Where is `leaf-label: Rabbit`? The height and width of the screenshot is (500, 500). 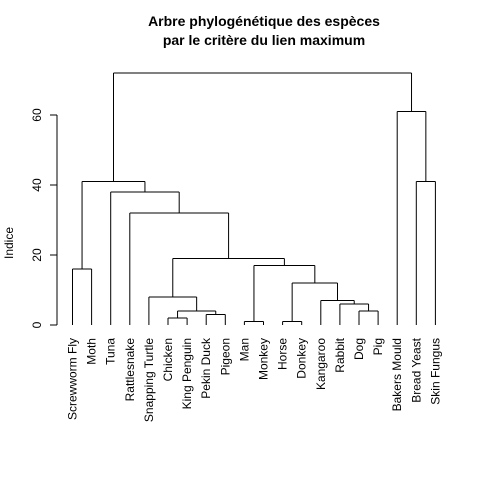 leaf-label: Rabbit is located at coordinates (340, 354).